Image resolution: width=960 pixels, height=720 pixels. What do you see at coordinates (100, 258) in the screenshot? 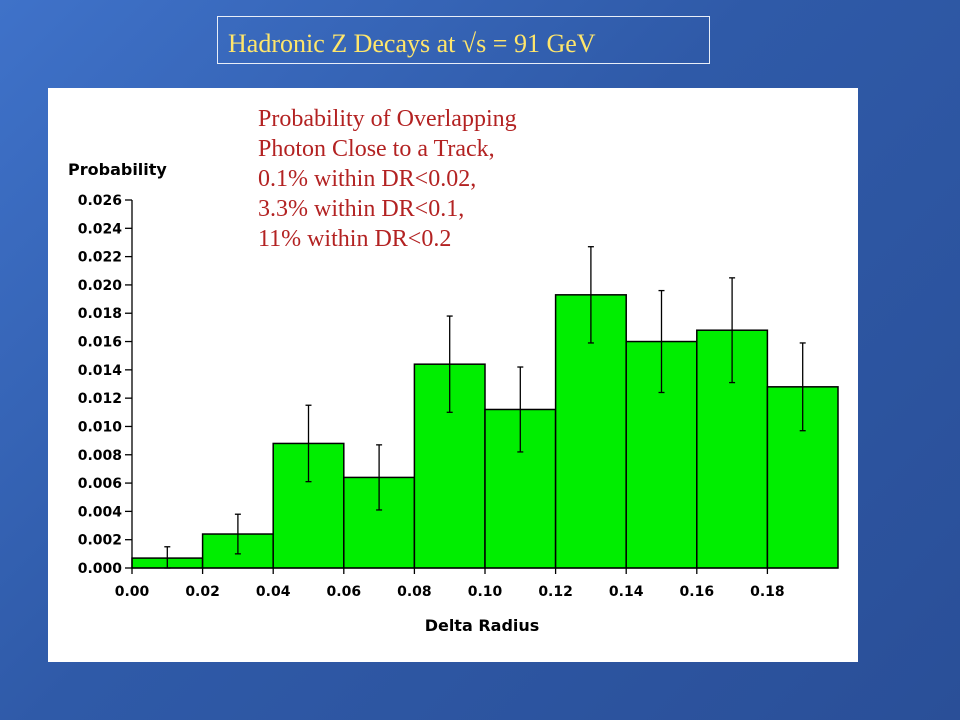
I see `y-tick-label: 0.022` at bounding box center [100, 258].